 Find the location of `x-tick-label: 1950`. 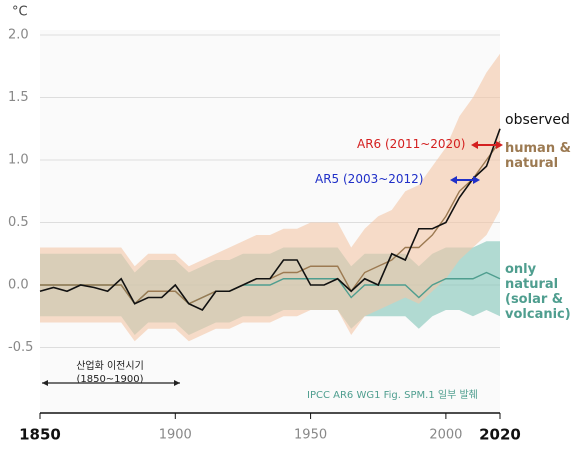

x-tick-label: 1950 is located at coordinates (310, 435).